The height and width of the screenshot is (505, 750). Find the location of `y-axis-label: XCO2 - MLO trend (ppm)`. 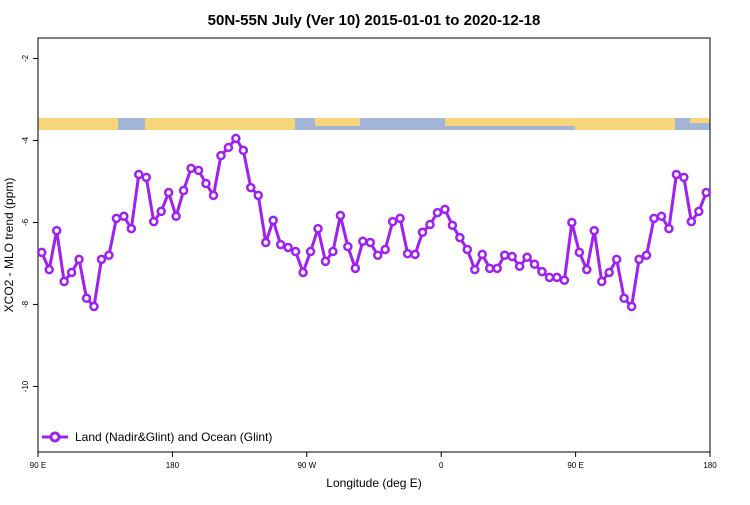

y-axis-label: XCO2 - MLO trend (ppm) is located at coordinates (9, 245).